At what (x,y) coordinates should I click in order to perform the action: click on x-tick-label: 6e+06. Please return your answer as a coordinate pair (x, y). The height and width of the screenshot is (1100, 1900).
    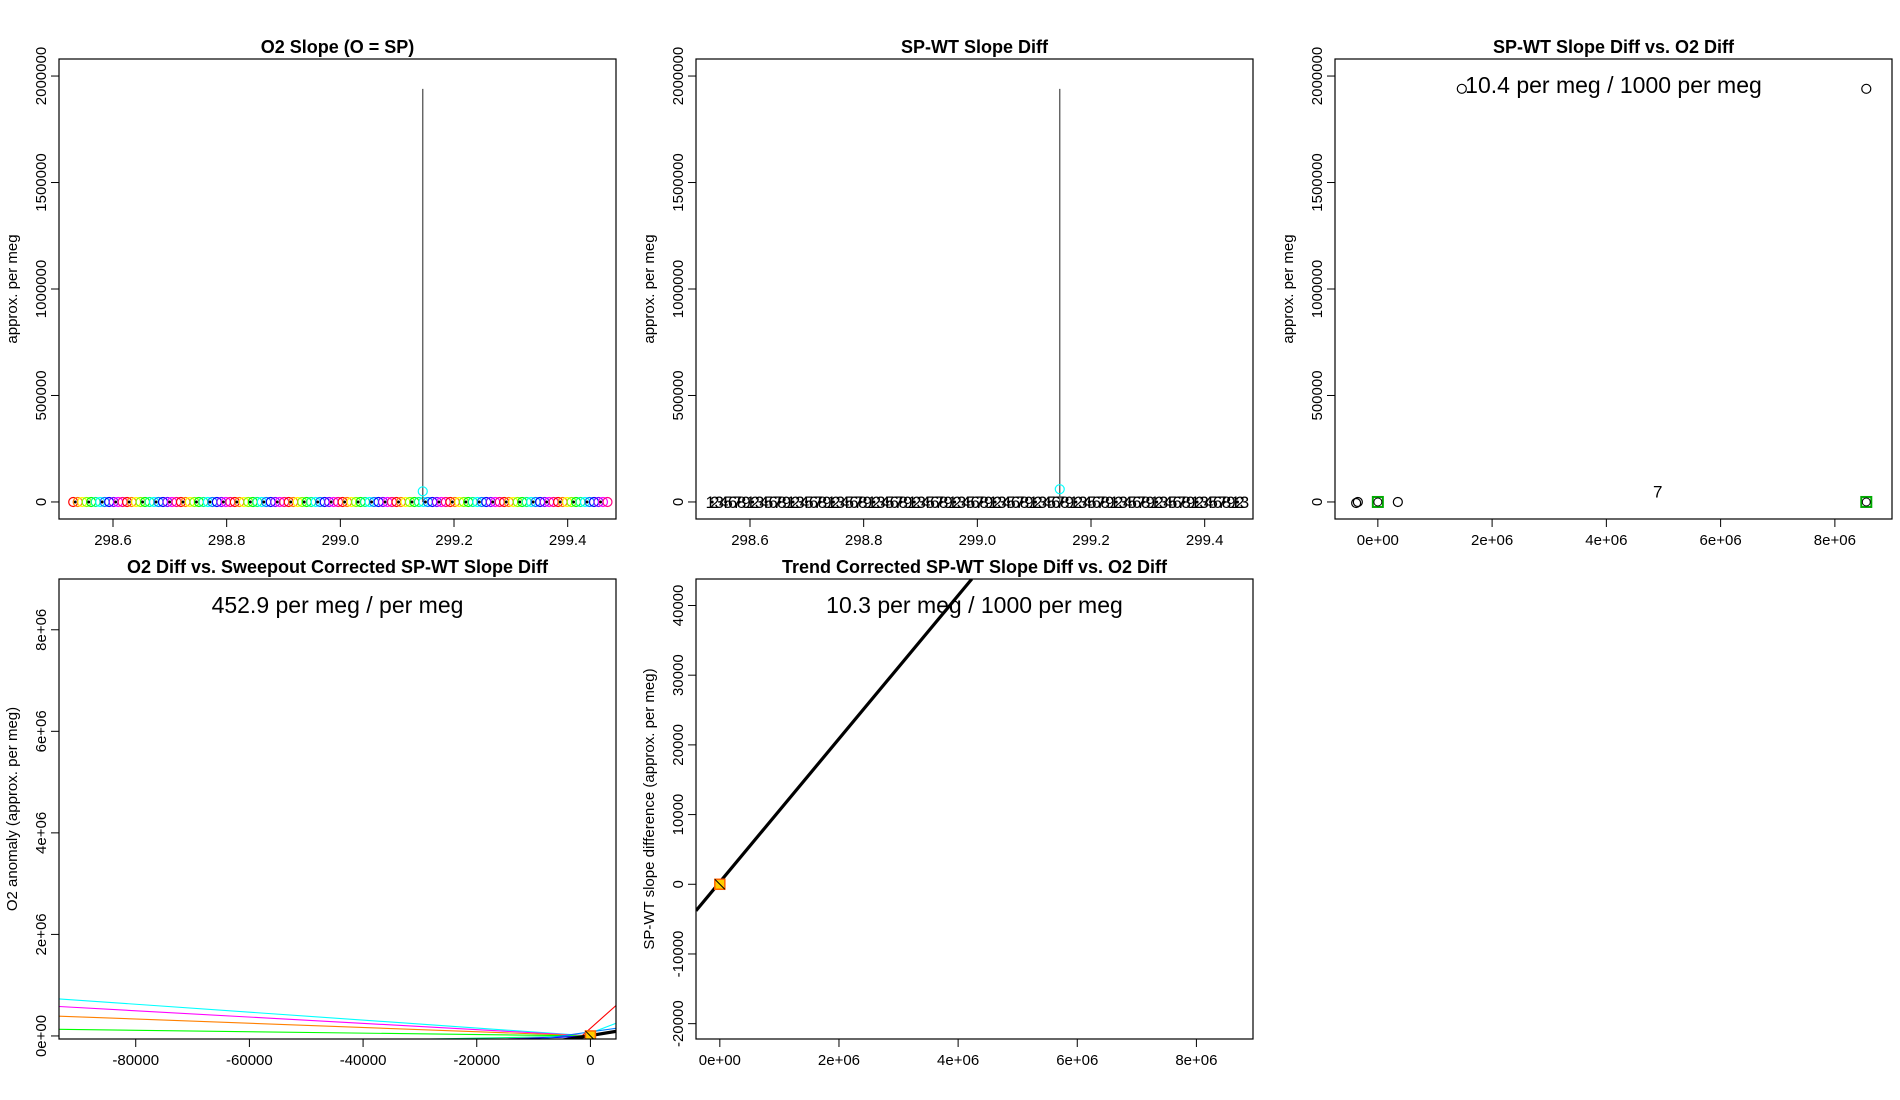
    Looking at the image, I should click on (1721, 540).